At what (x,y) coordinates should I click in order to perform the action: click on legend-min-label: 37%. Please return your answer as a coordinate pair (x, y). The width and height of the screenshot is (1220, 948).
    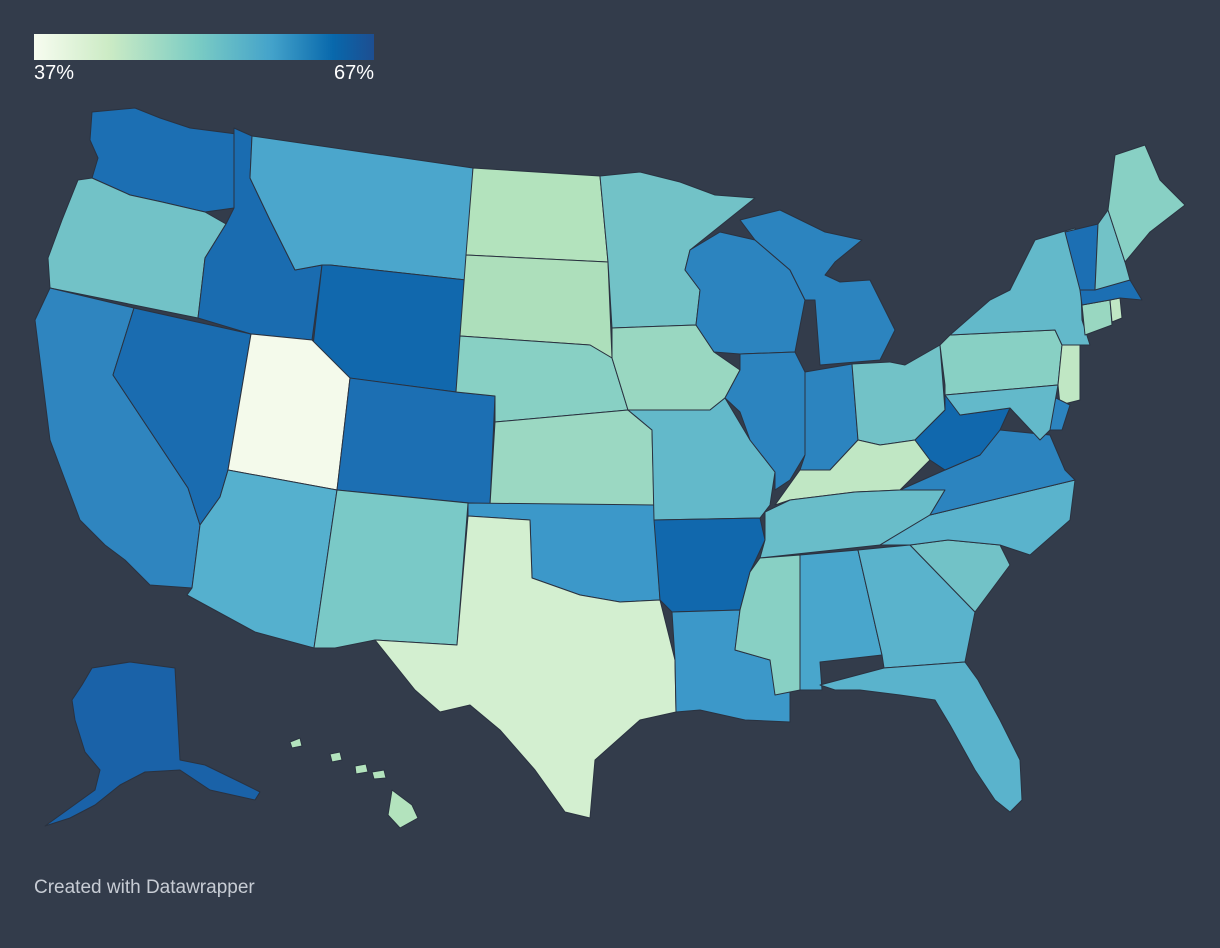
    Looking at the image, I should click on (54, 73).